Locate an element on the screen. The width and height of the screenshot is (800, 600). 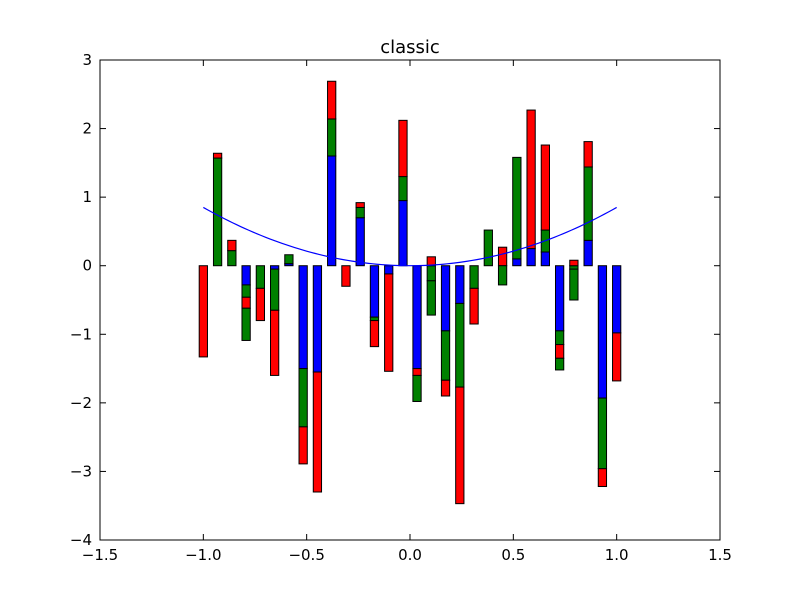
x-tick-label: −1.5 is located at coordinates (100, 555).